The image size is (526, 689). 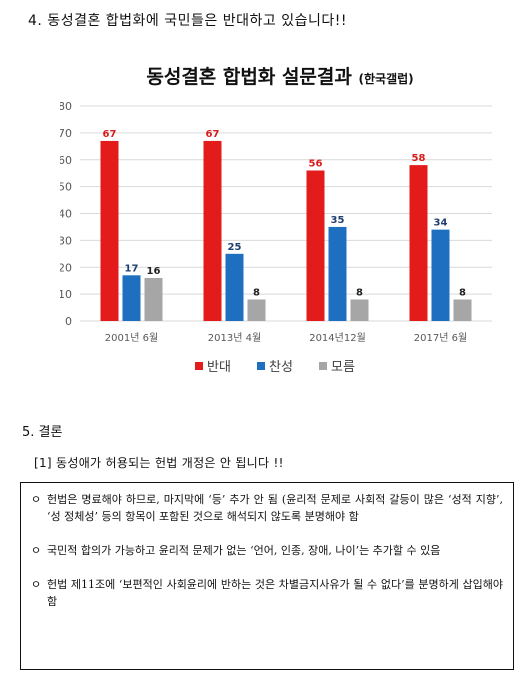 What do you see at coordinates (154, 271) in the screenshot?
I see `data-label: 16` at bounding box center [154, 271].